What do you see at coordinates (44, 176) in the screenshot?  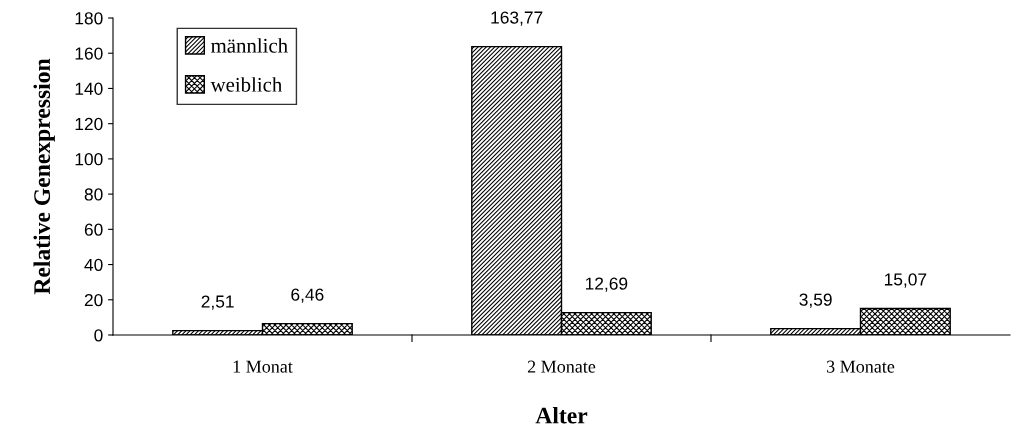 I see `y-axis-title: Relative Genexpression` at bounding box center [44, 176].